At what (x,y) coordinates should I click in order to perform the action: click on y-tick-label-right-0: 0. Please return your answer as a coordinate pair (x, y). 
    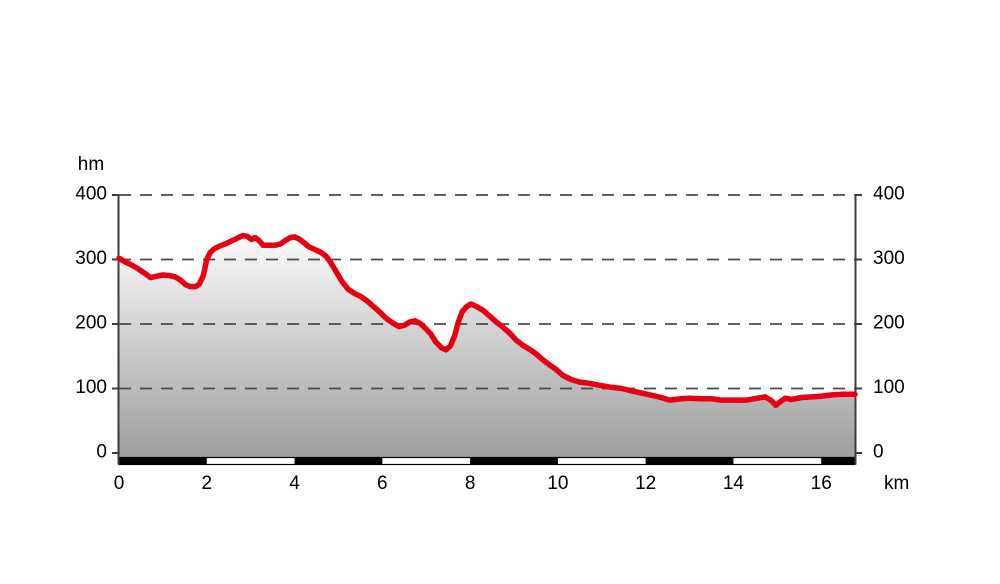
    Looking at the image, I should click on (878, 452).